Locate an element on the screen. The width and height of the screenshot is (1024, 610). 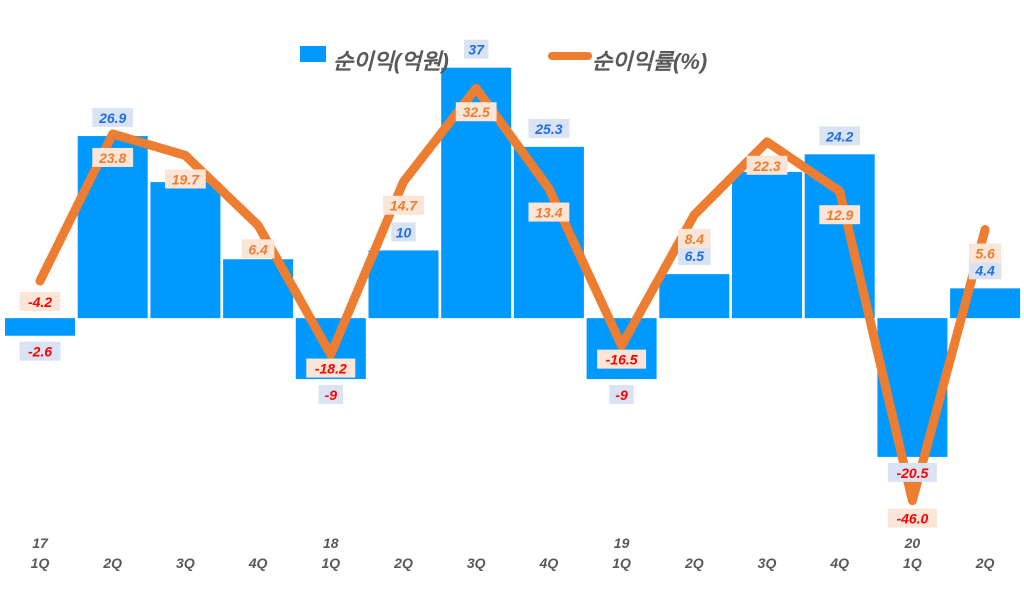
line-label: 13.4 is located at coordinates (548, 213).